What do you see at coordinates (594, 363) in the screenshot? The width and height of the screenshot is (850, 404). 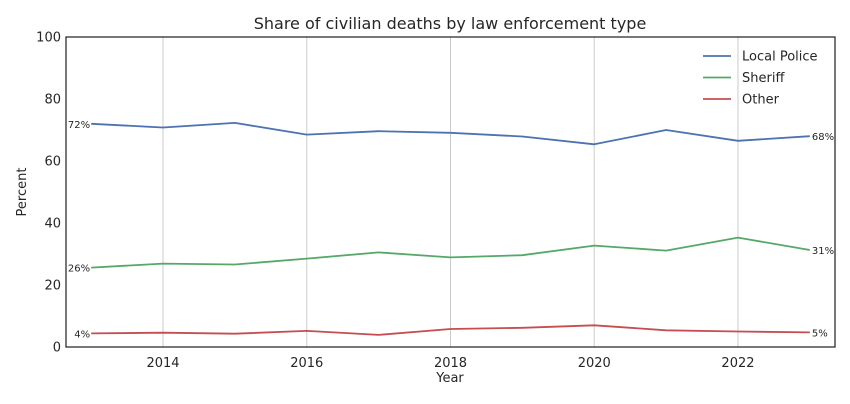 I see `x-tick-label: 2020` at bounding box center [594, 363].